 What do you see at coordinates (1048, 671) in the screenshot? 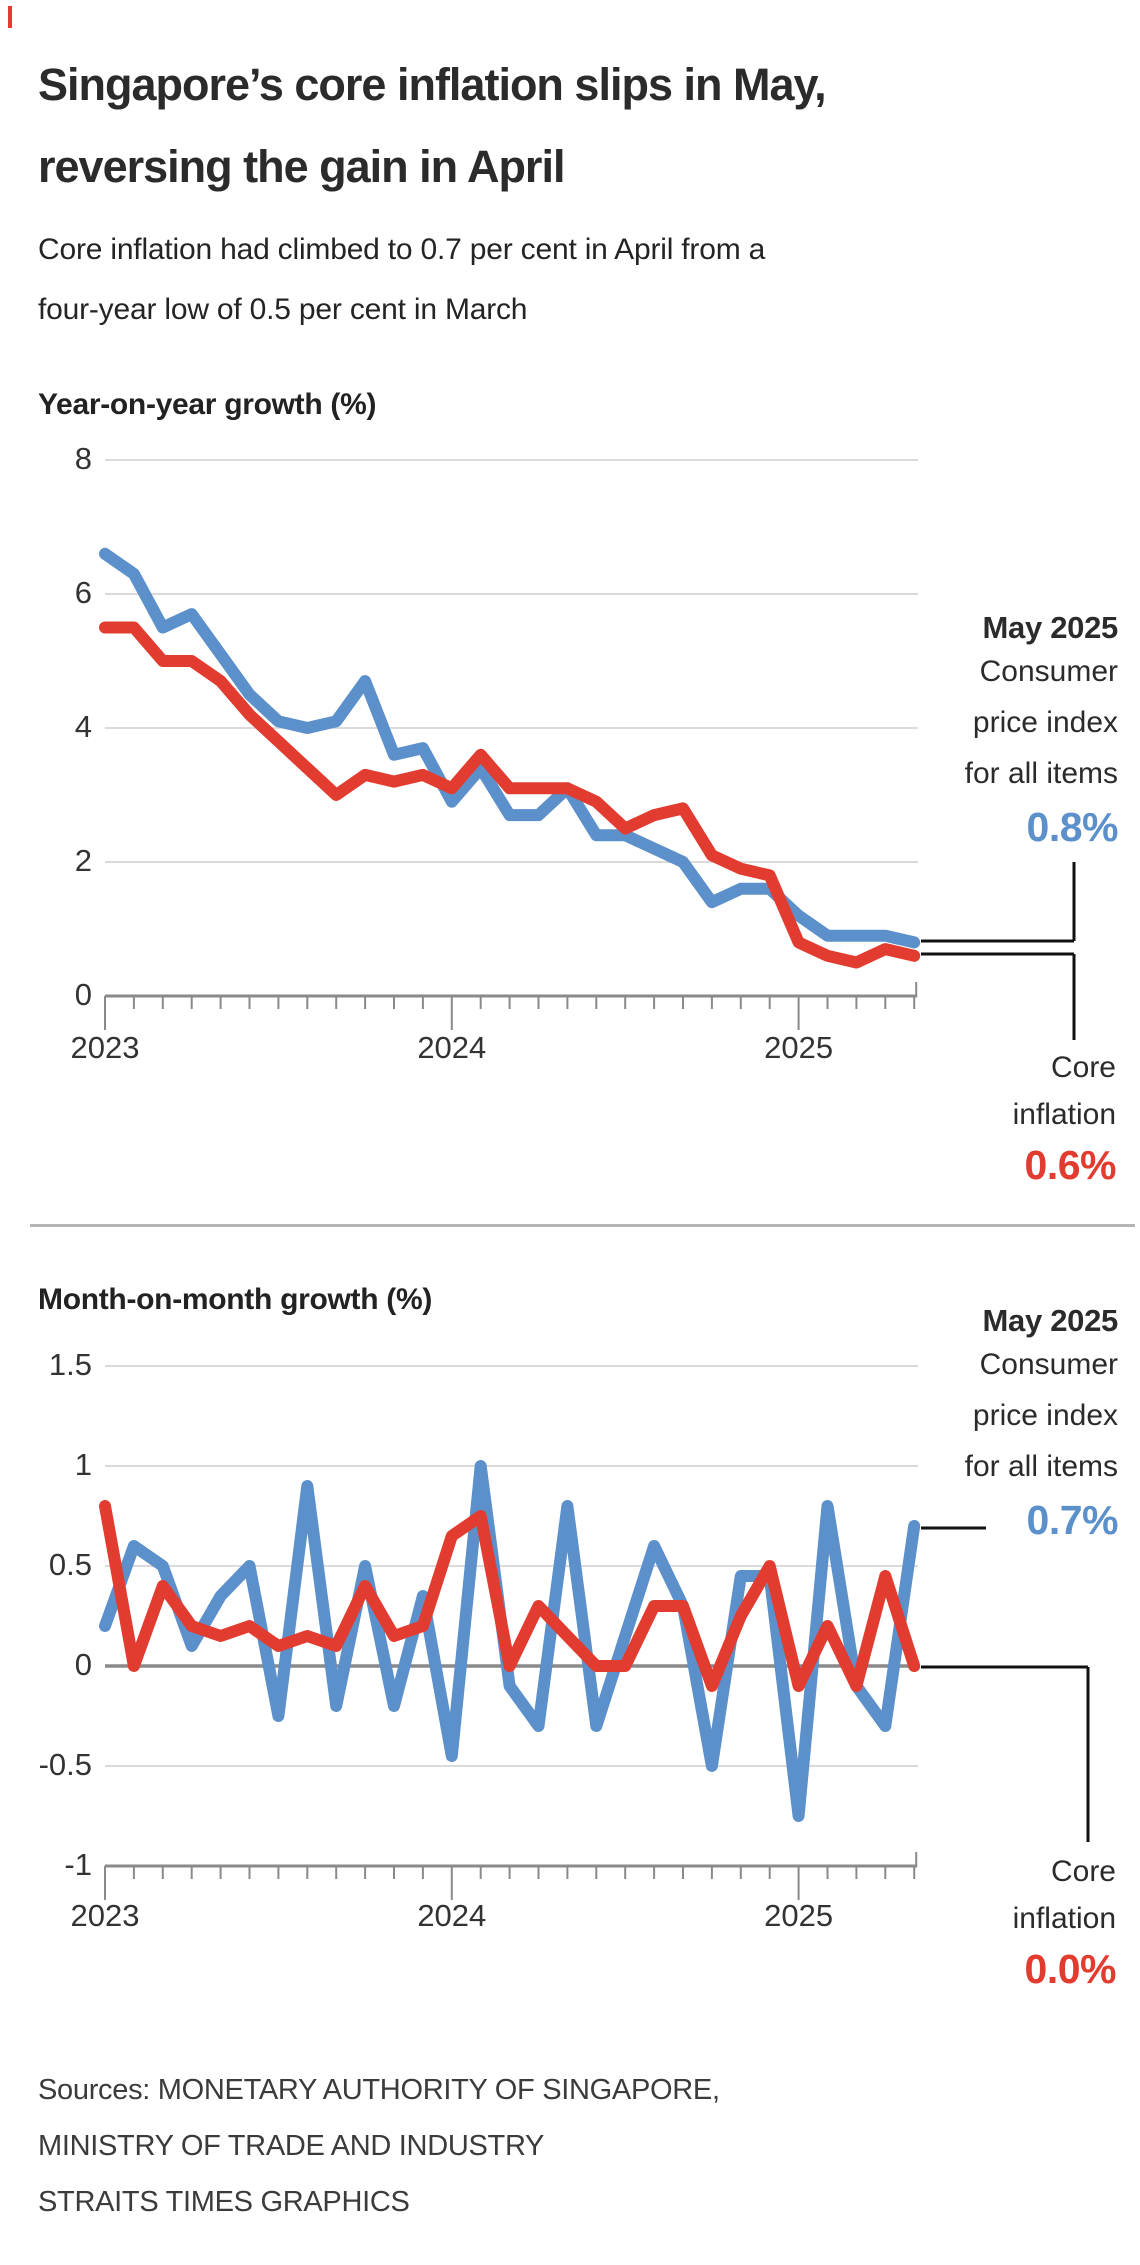
I see `chart-1-annotation-label-1: Consumer` at bounding box center [1048, 671].